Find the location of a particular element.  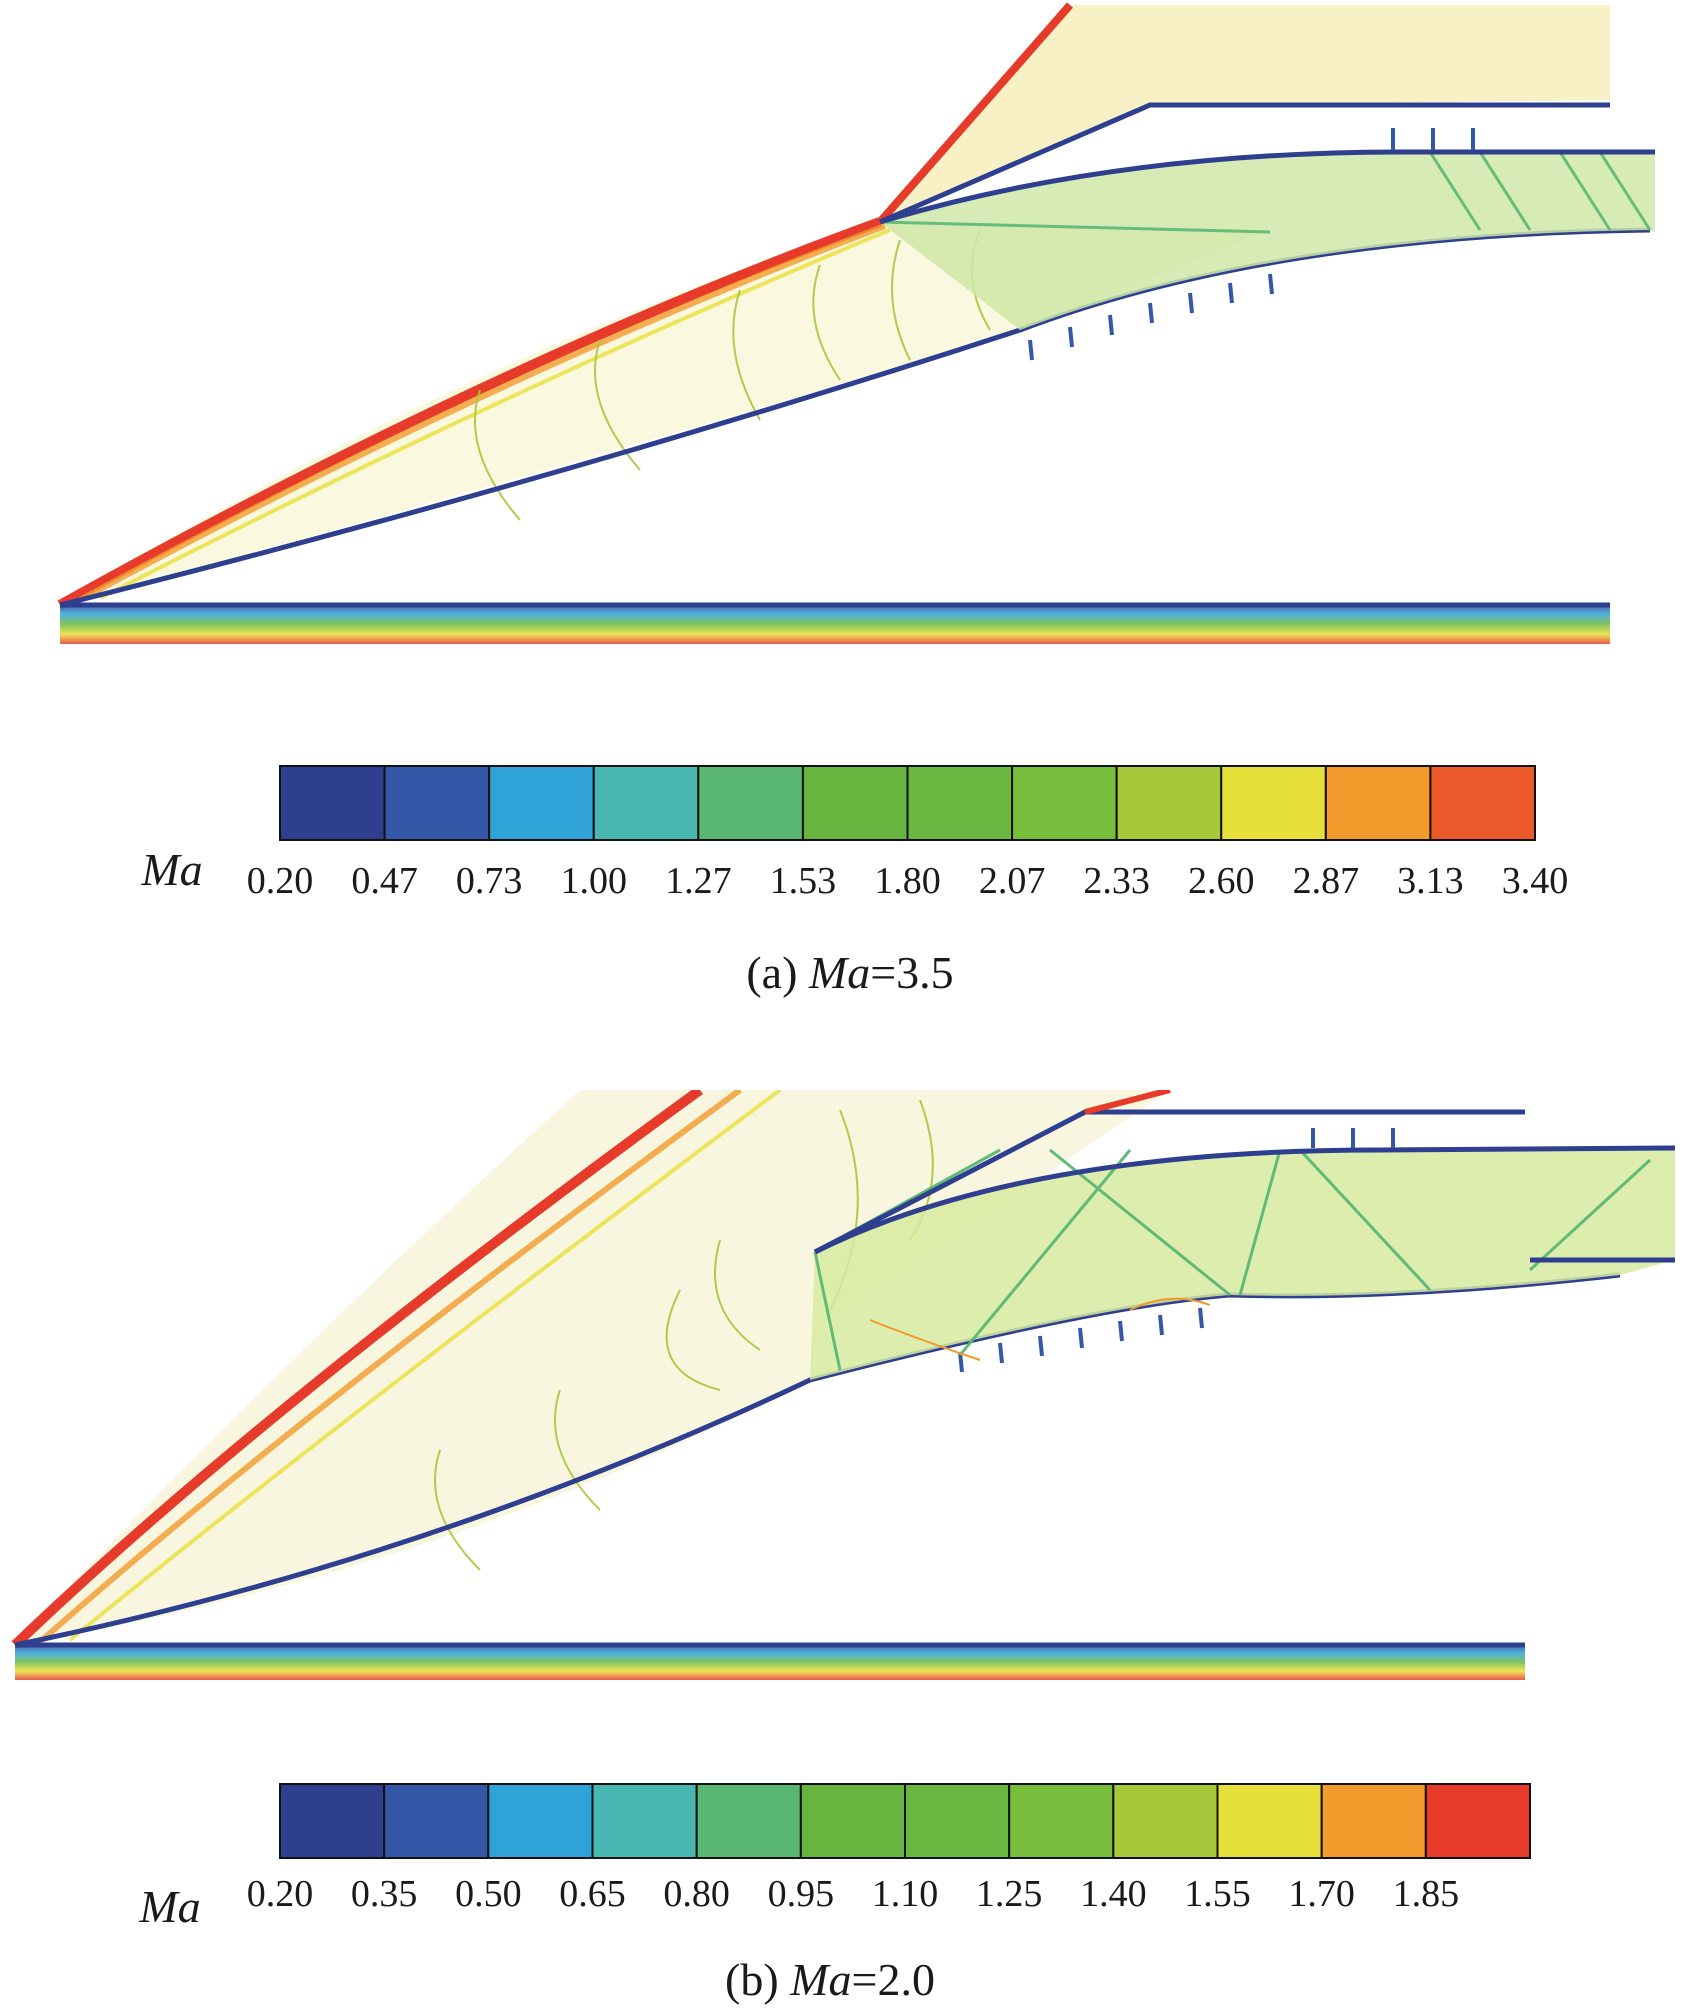

caption-b: (b) Ma=2.0 is located at coordinates (830, 1979).